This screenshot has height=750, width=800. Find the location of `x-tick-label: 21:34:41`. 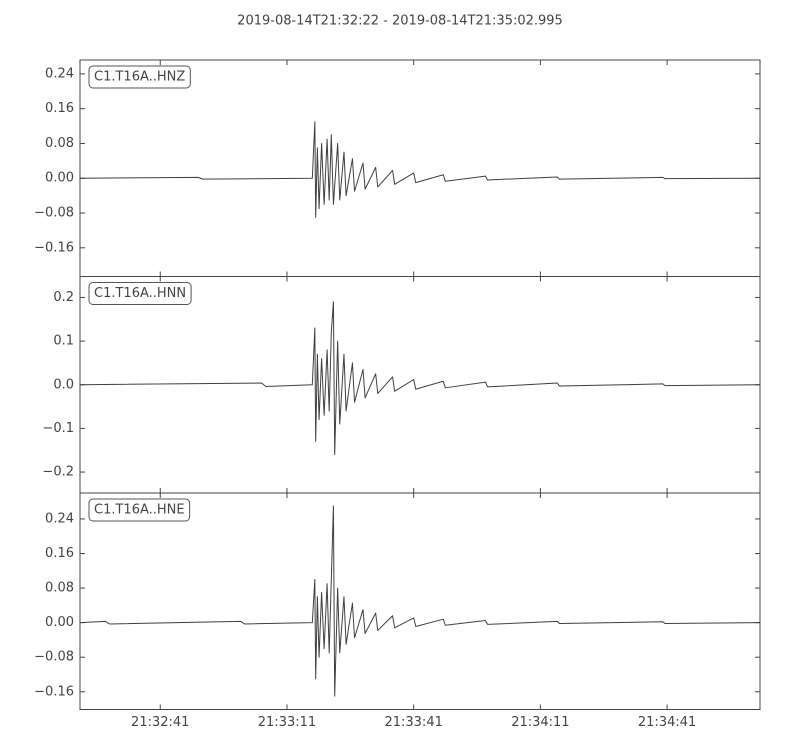

x-tick-label: 21:34:41 is located at coordinates (667, 722).